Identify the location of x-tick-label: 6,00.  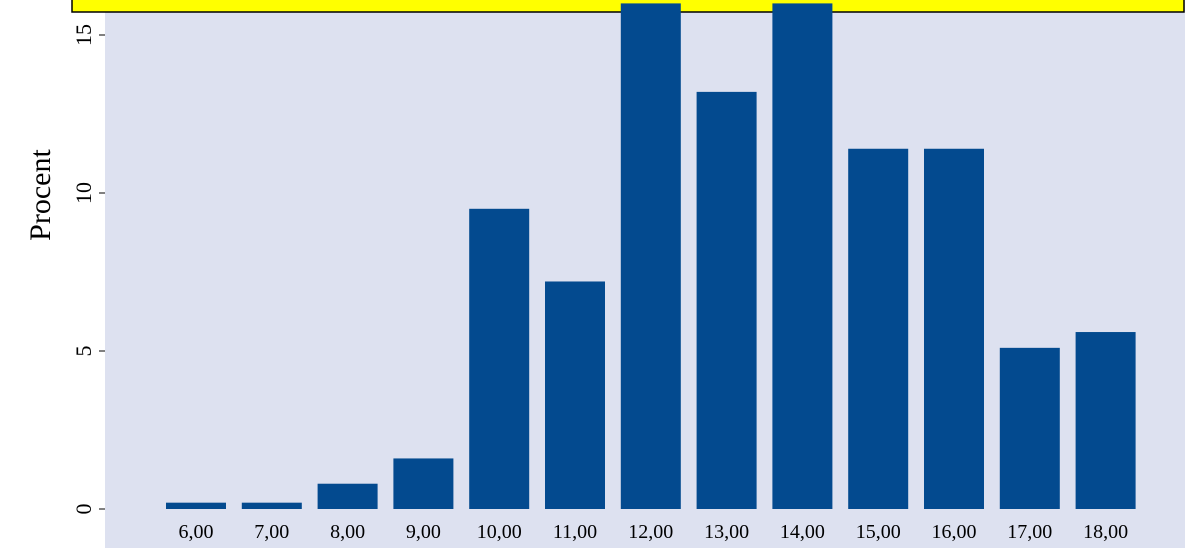
(196, 532).